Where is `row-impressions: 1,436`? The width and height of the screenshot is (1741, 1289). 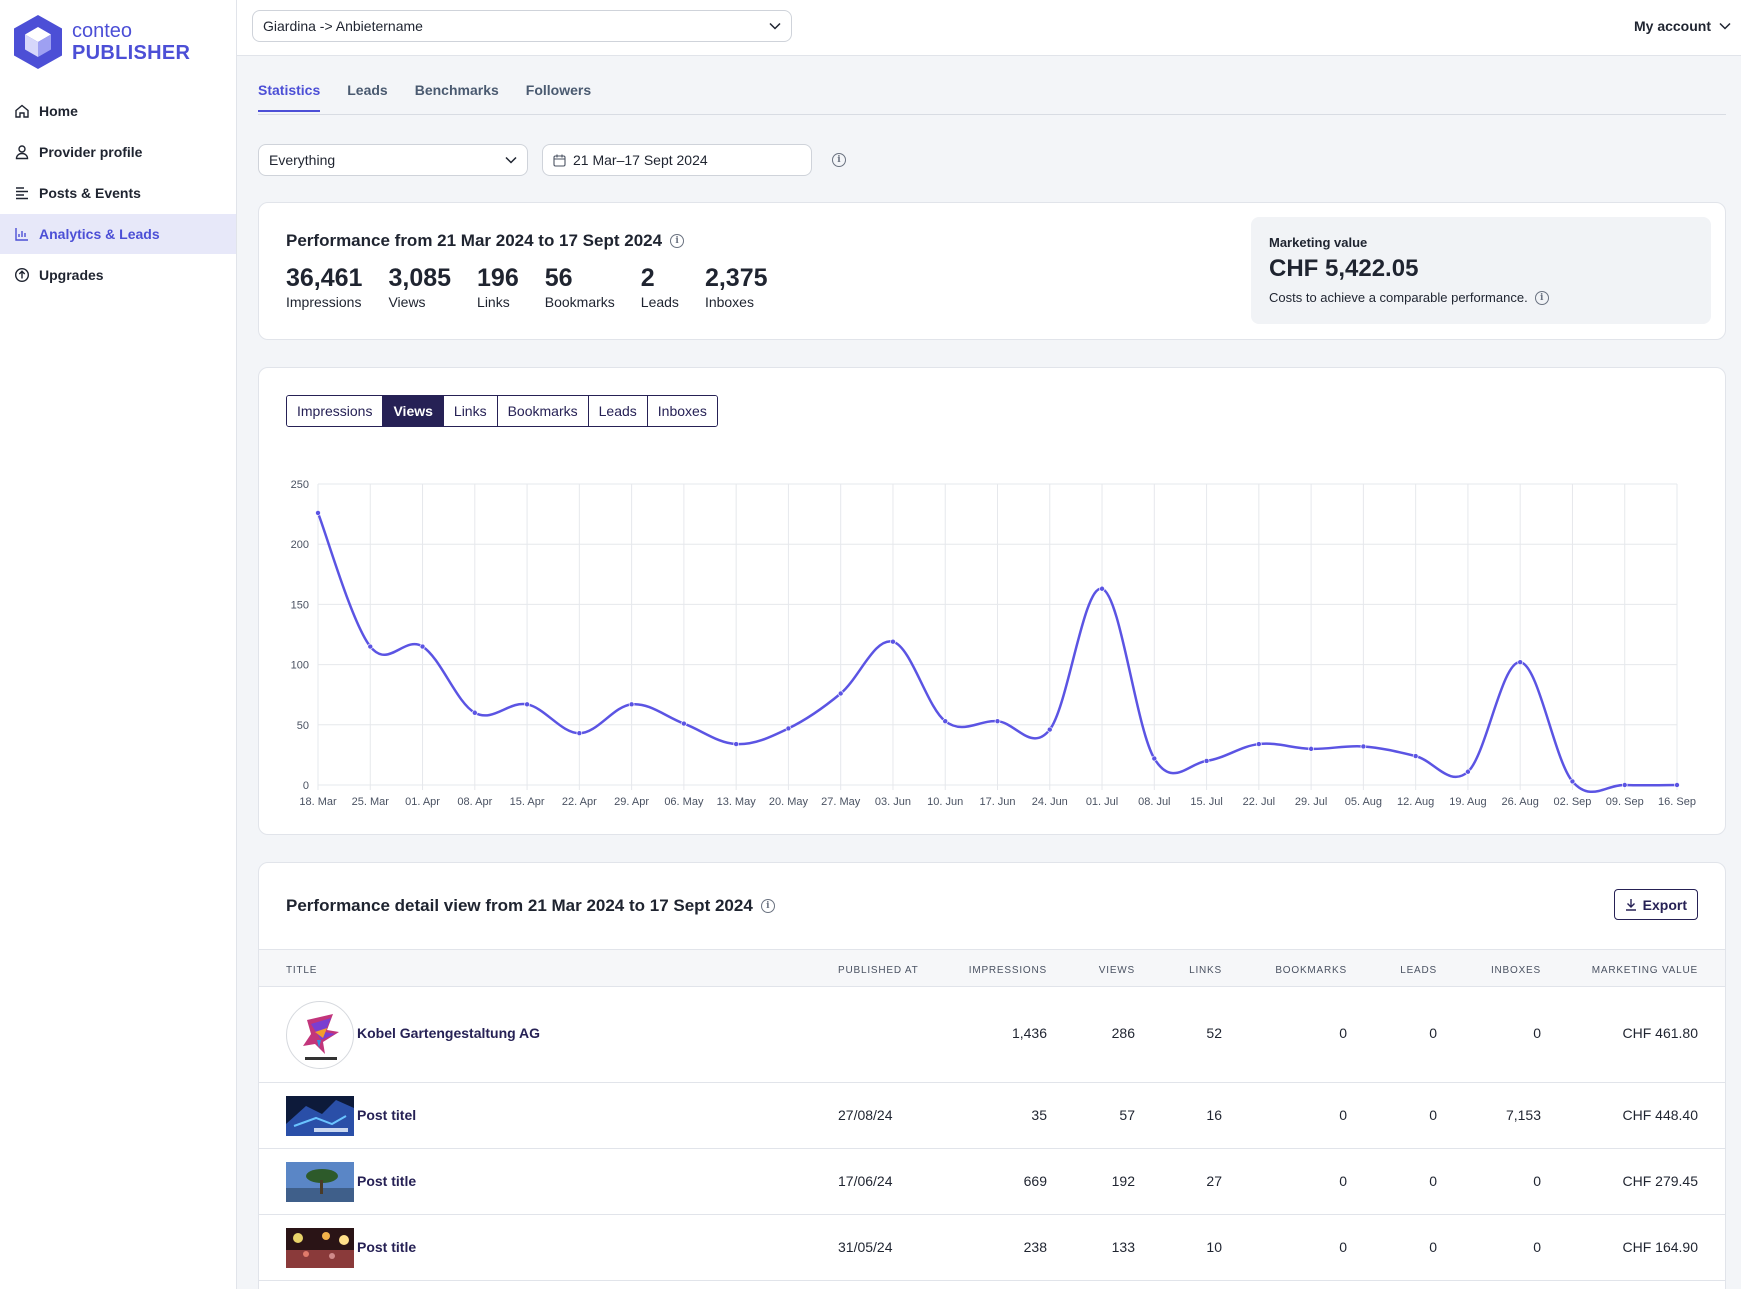 row-impressions: 1,436 is located at coordinates (1029, 1033).